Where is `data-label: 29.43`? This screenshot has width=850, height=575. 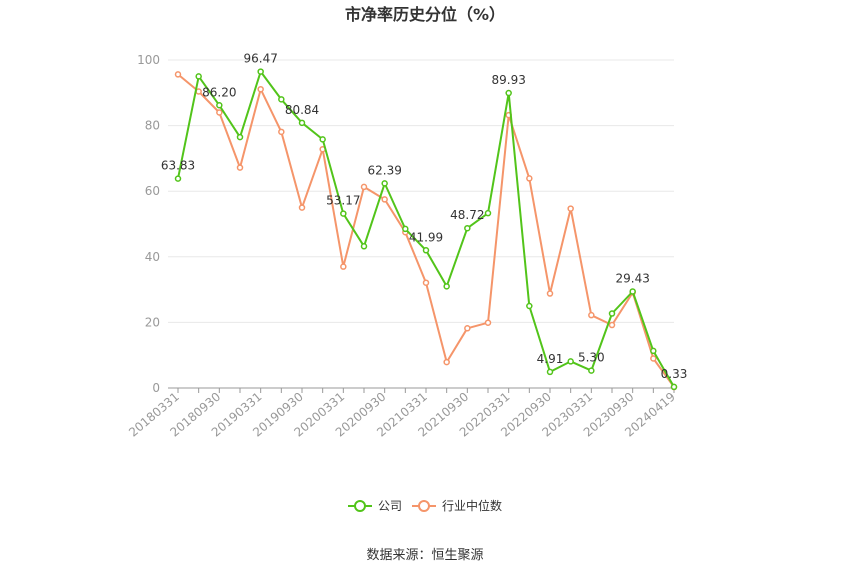
data-label: 29.43 is located at coordinates (632, 278).